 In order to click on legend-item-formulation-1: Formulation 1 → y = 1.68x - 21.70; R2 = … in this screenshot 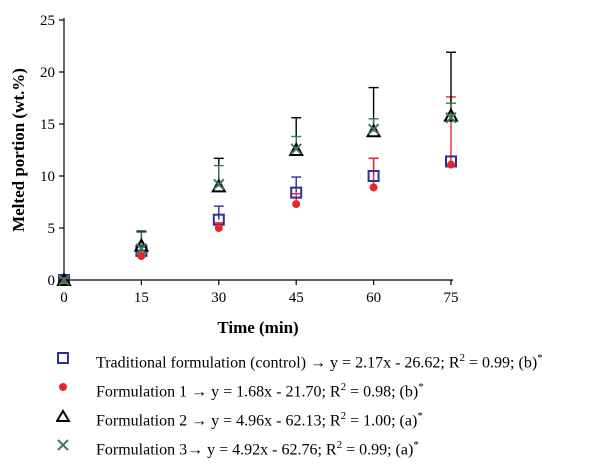, I will do `click(331, 391)`.